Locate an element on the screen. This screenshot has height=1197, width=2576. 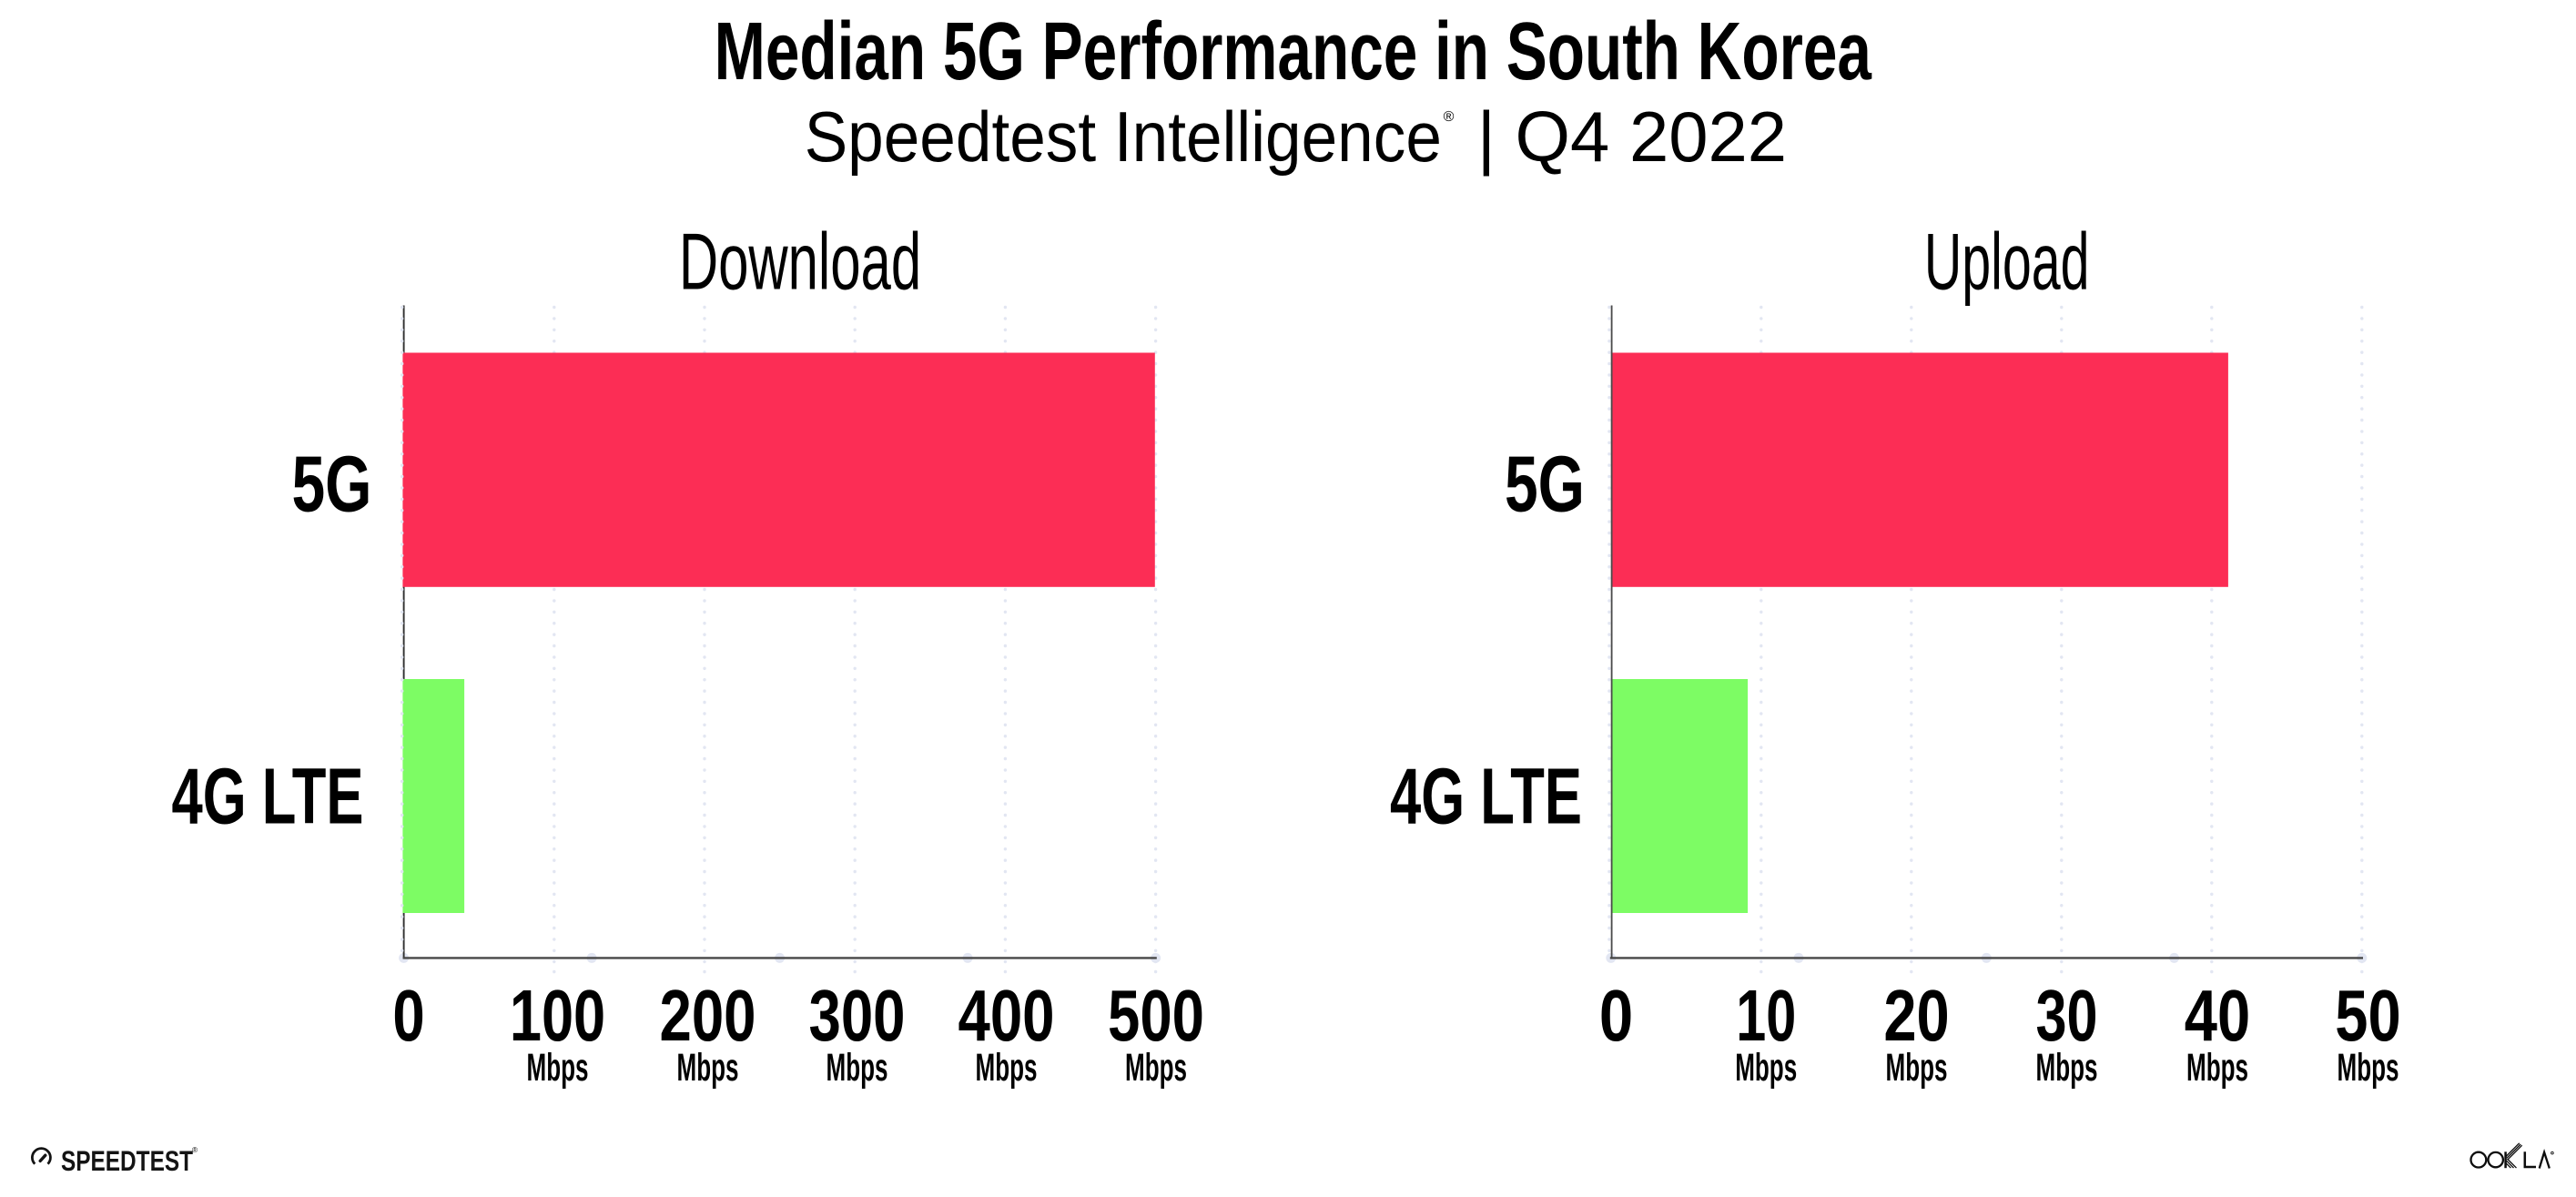
svg-text: 500 is located at coordinates (1156, 1015).